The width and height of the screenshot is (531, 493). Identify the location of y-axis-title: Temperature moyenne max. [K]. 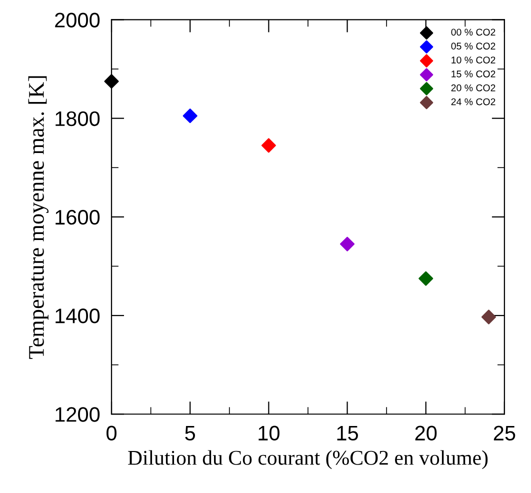
(38, 217).